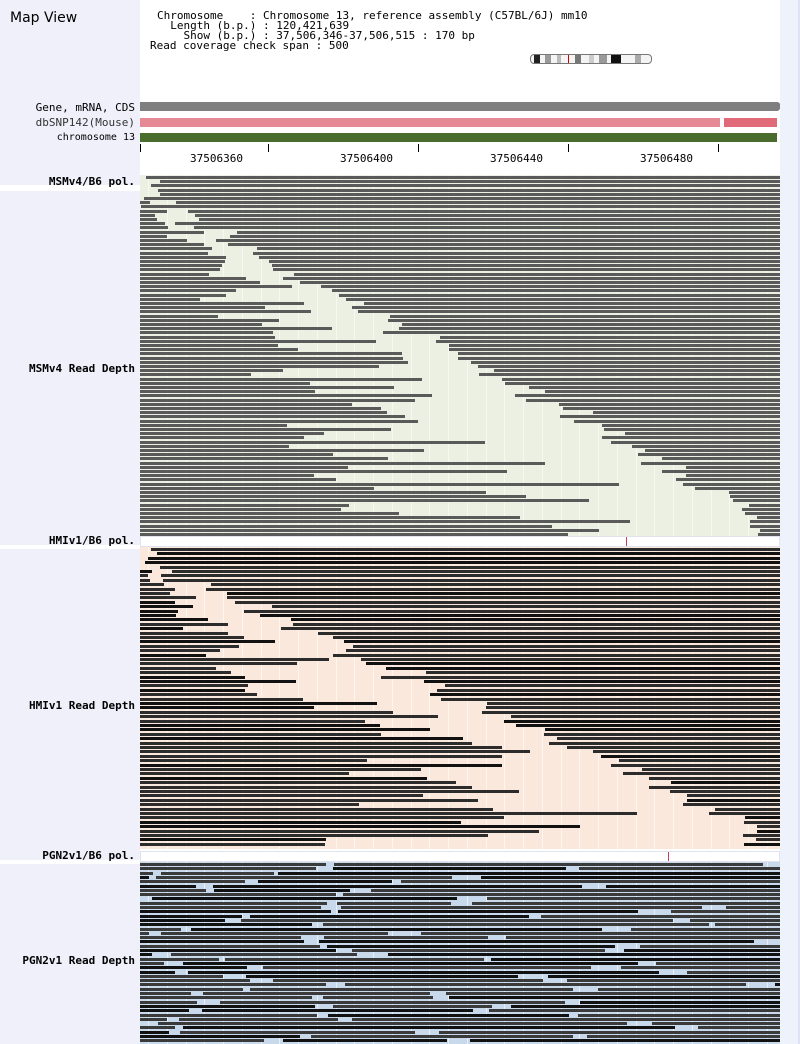  Describe the element at coordinates (516, 158) in the screenshot. I see `ruler-label: 37506440` at that location.